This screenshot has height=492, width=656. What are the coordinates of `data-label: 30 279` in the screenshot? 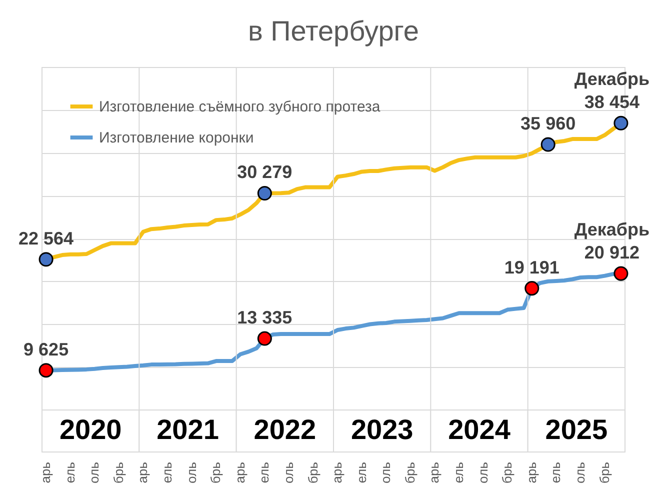 It's located at (264, 172).